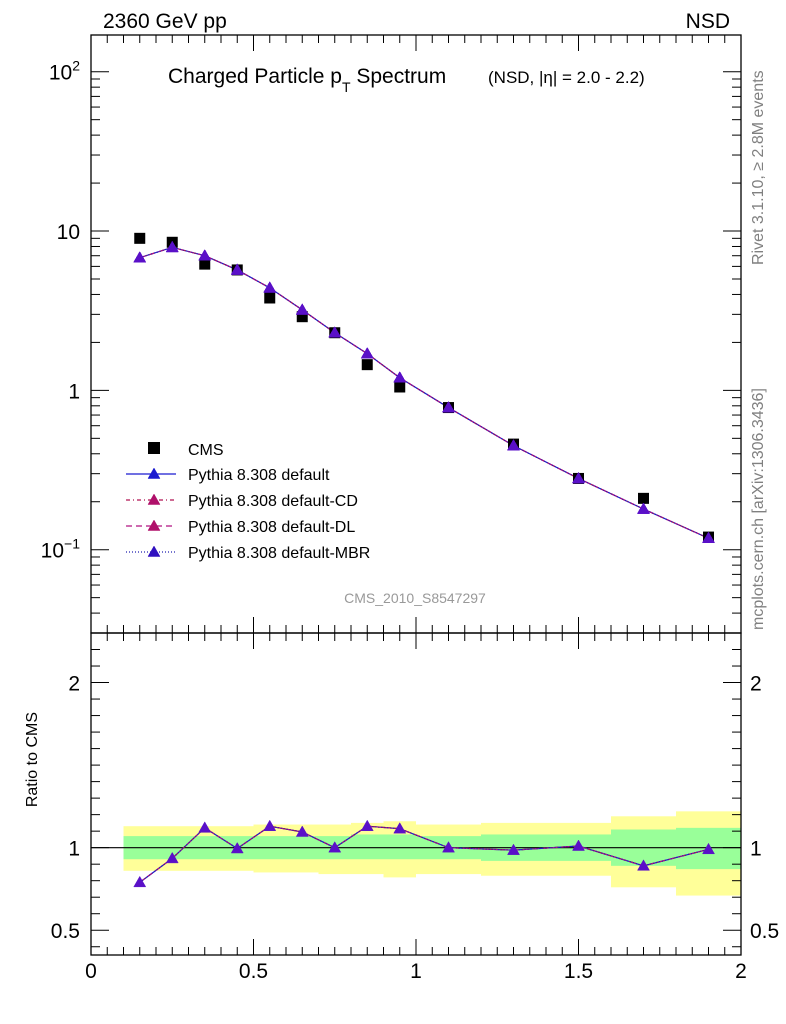 The height and width of the screenshot is (1024, 786). I want to click on ratio-y-axis-label: Ratio to CMS, so click(32, 759).